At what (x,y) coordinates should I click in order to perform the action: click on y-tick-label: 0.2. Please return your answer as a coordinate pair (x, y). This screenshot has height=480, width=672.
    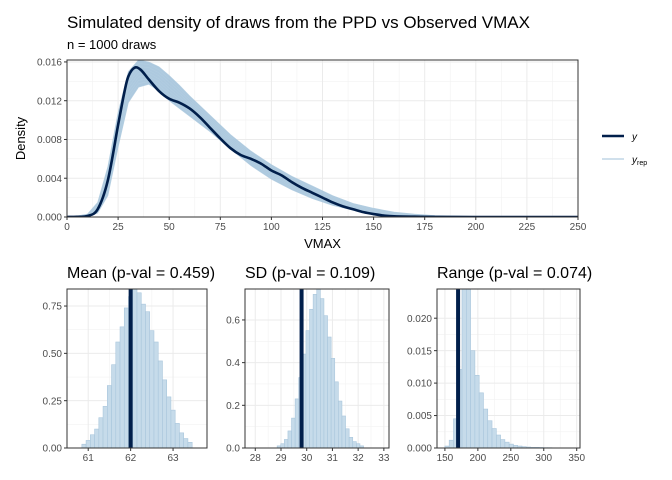
    Looking at the image, I should click on (233, 406).